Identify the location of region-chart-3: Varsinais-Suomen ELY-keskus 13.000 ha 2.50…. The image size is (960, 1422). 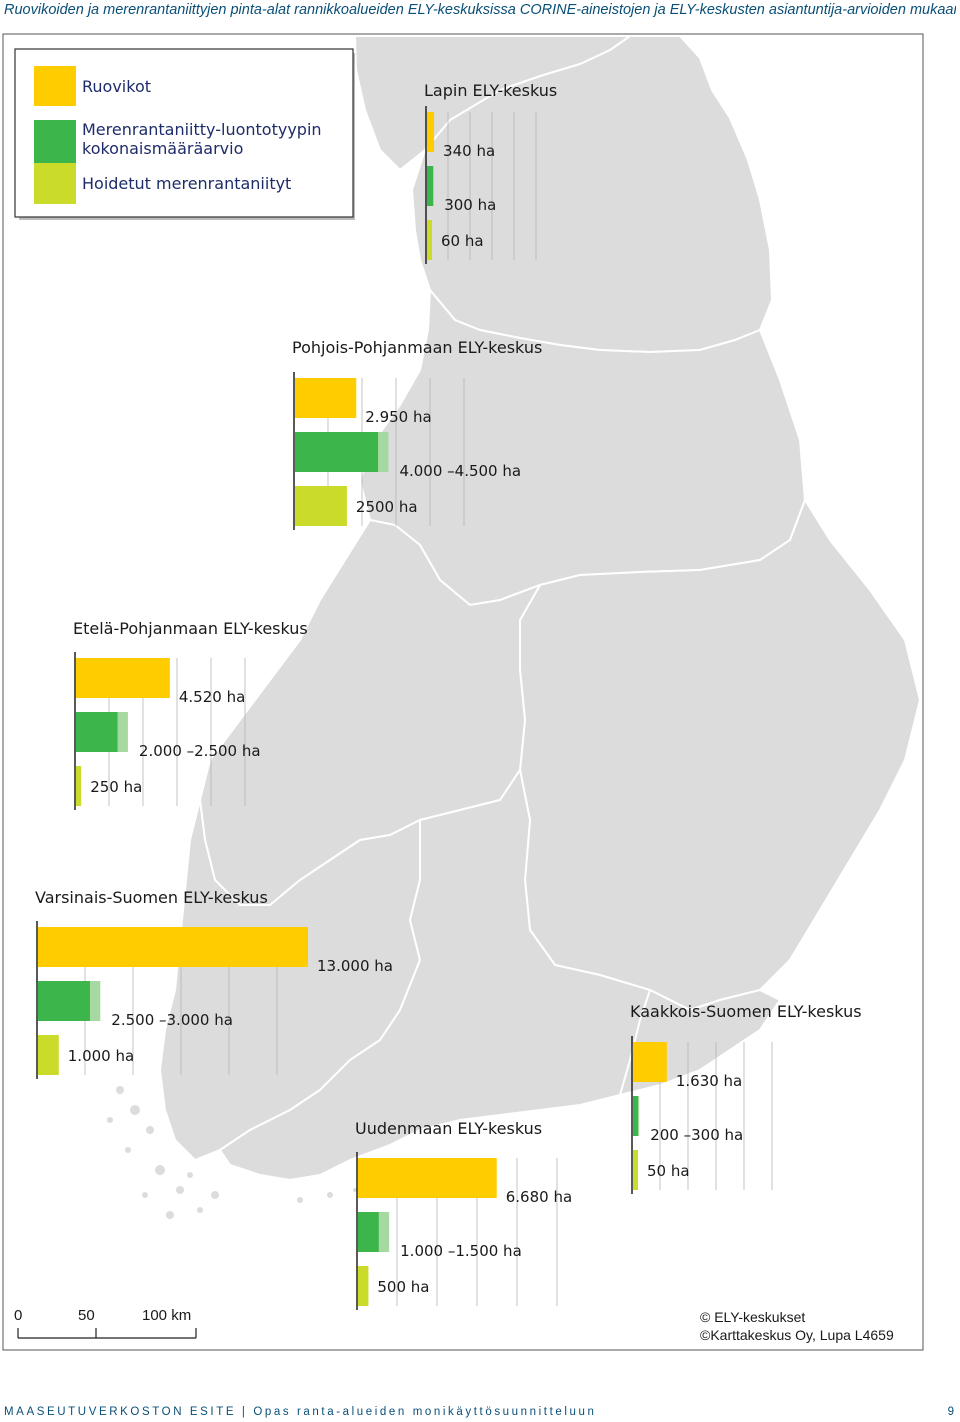
(214, 983).